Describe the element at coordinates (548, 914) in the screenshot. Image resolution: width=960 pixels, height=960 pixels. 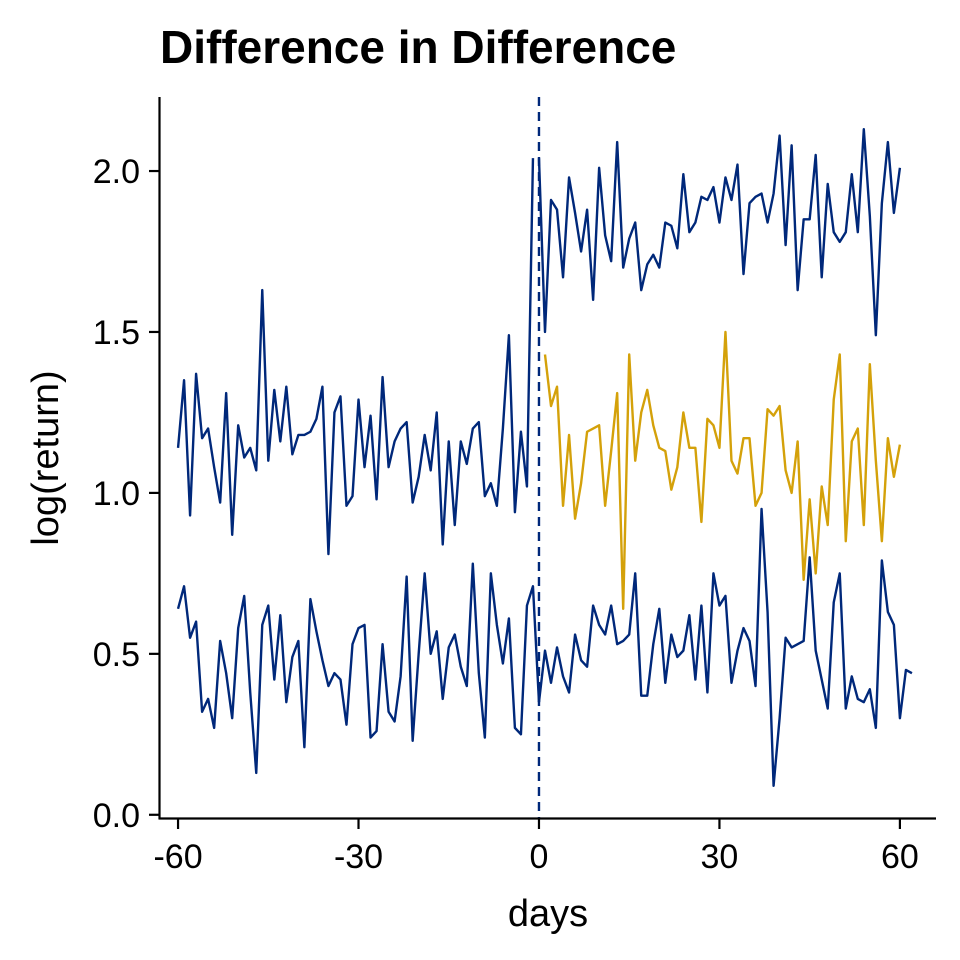
I see `x-axis-title: days` at that location.